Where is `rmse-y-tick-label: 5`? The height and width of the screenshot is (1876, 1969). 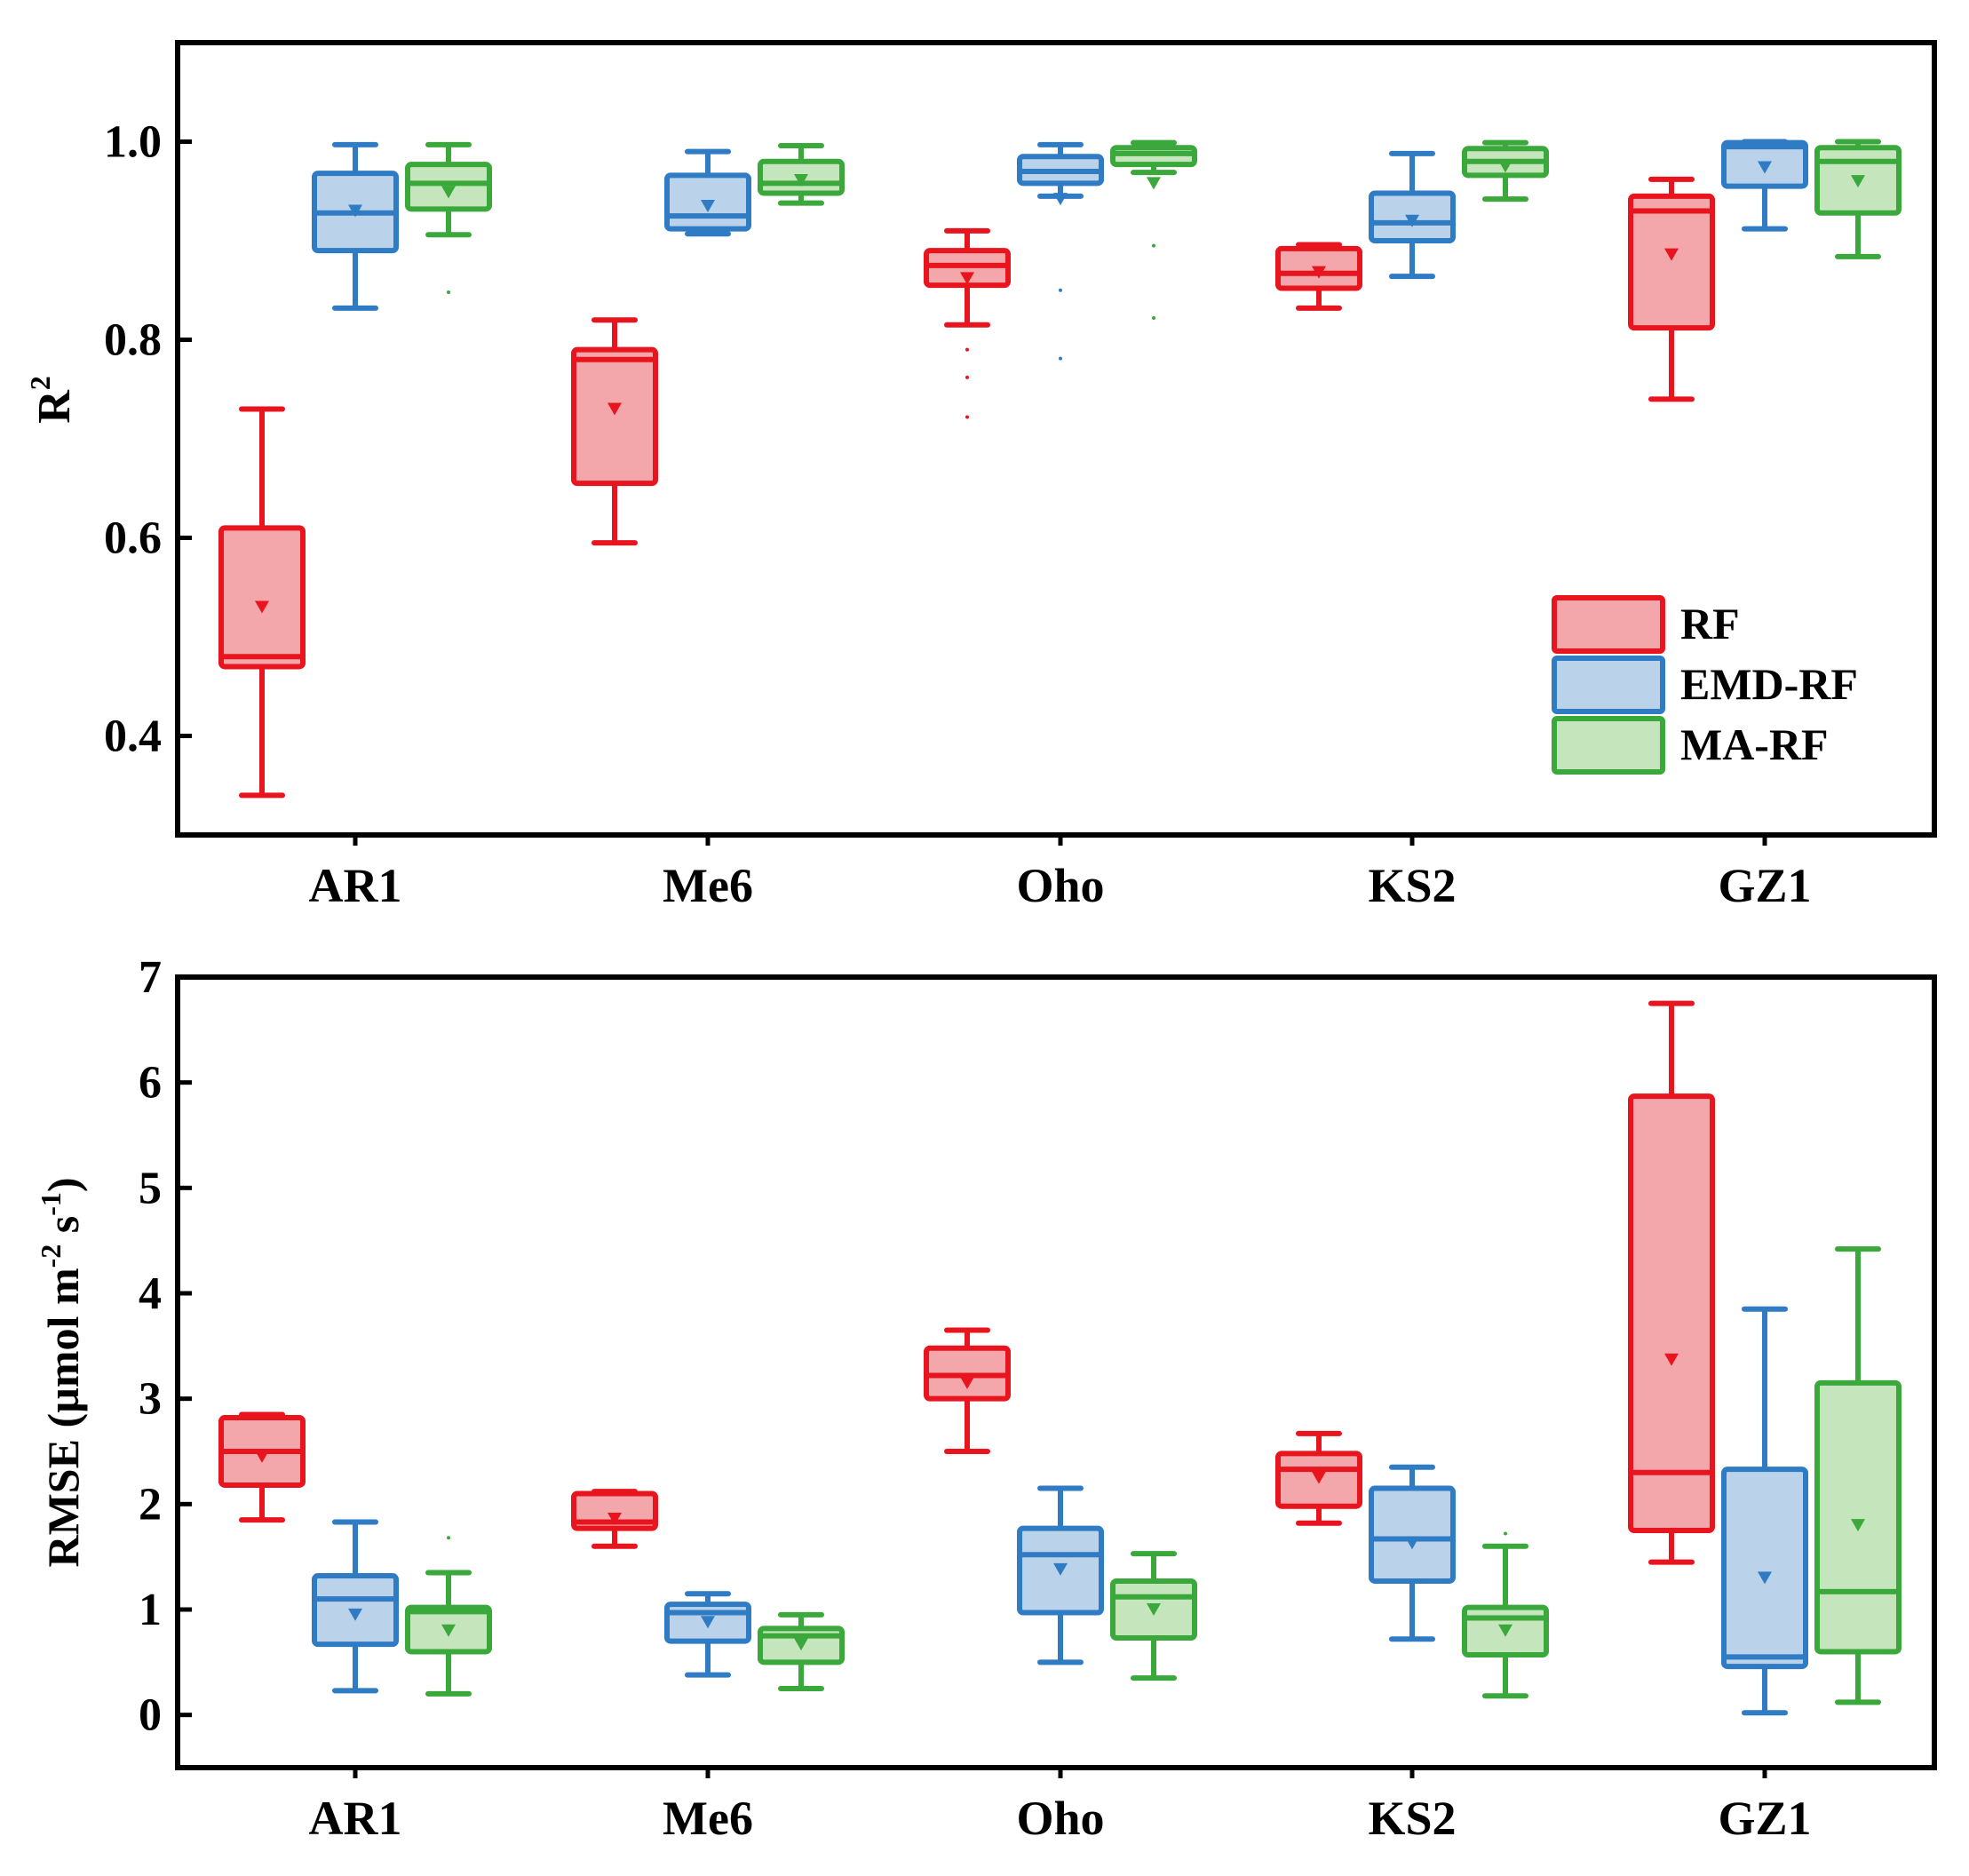
rmse-y-tick-label: 5 is located at coordinates (150, 1188).